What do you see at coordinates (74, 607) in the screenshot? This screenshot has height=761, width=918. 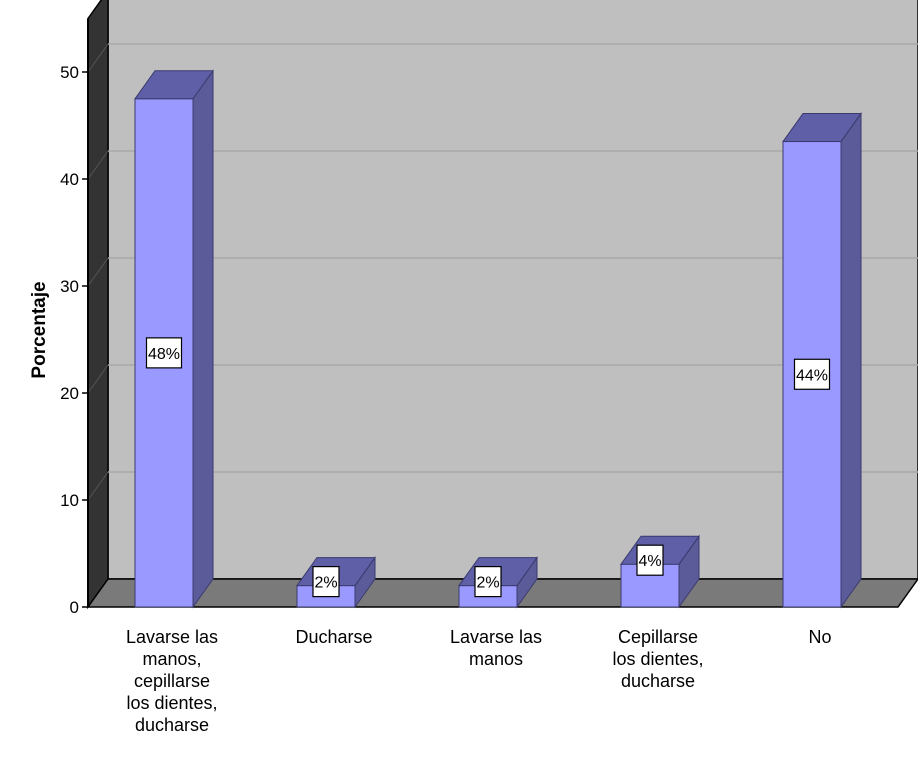 I see `y-tick-label: 0` at bounding box center [74, 607].